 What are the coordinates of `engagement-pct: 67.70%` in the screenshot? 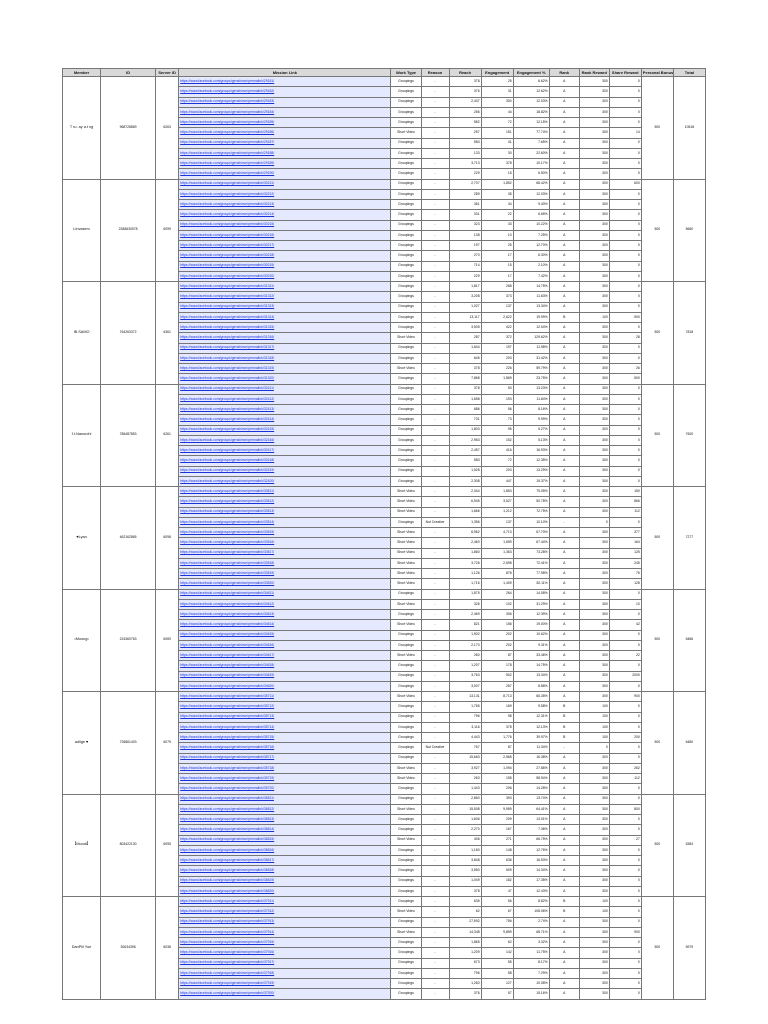 It's located at (531, 532).